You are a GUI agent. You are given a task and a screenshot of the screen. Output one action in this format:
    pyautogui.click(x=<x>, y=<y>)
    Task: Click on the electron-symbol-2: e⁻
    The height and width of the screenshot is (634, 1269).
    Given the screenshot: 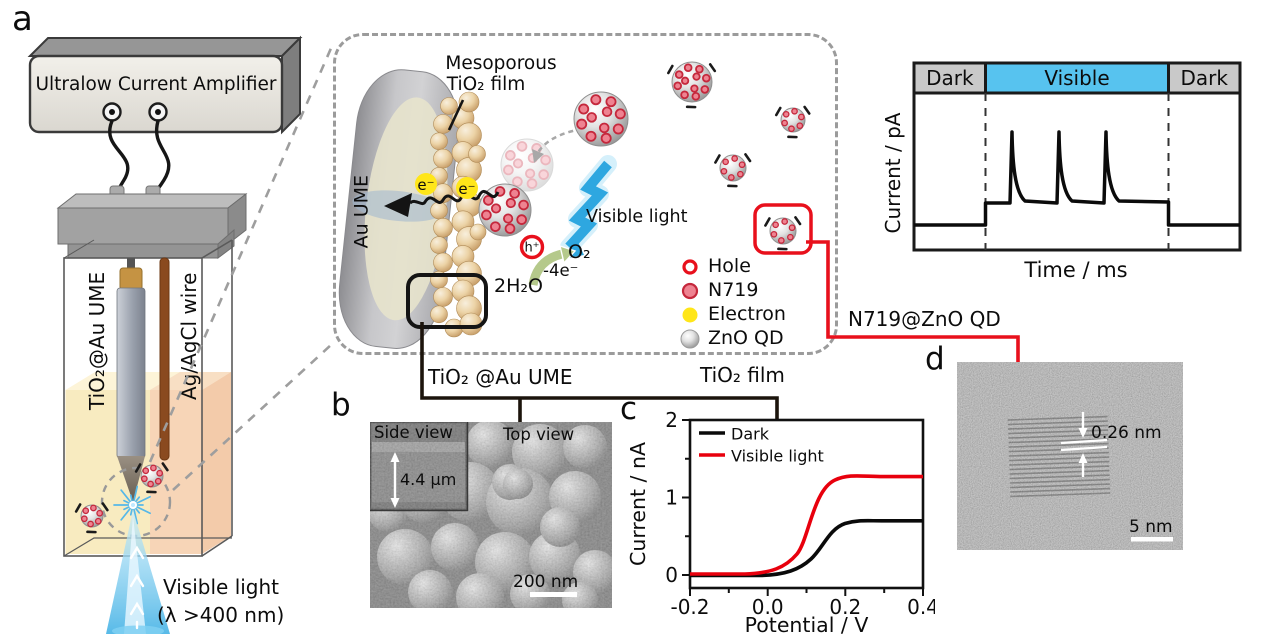 What is the action you would take?
    pyautogui.click(x=466, y=189)
    